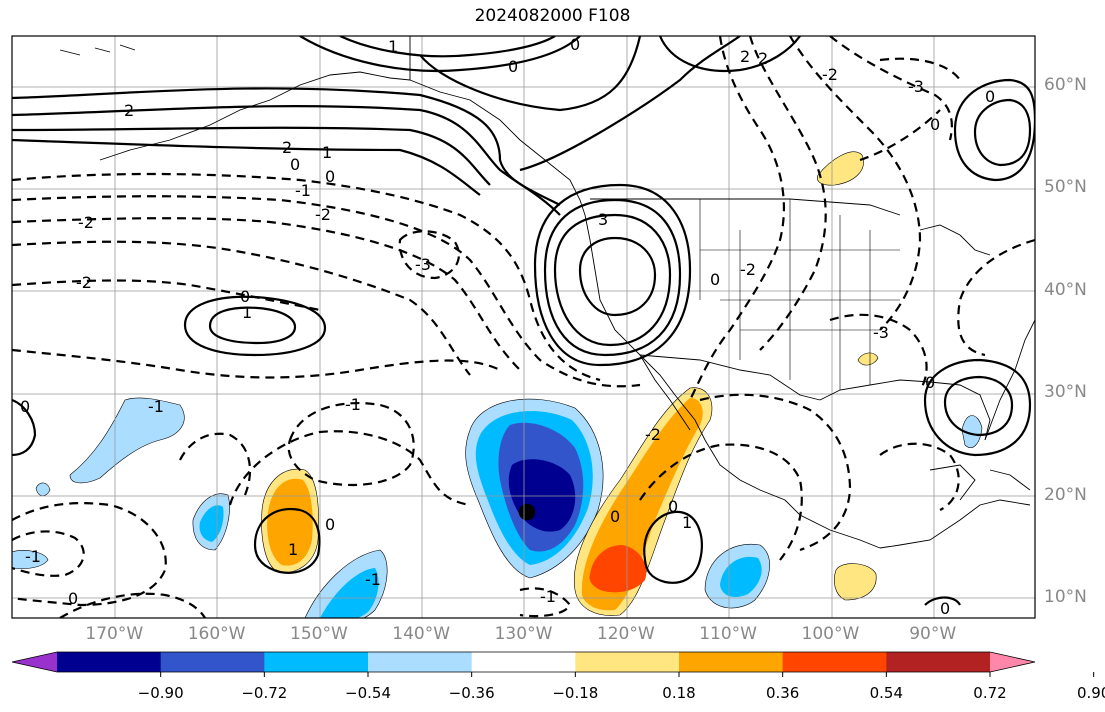  What do you see at coordinates (423, 264) in the screenshot?
I see `contour-label-n3a: -3` at bounding box center [423, 264].